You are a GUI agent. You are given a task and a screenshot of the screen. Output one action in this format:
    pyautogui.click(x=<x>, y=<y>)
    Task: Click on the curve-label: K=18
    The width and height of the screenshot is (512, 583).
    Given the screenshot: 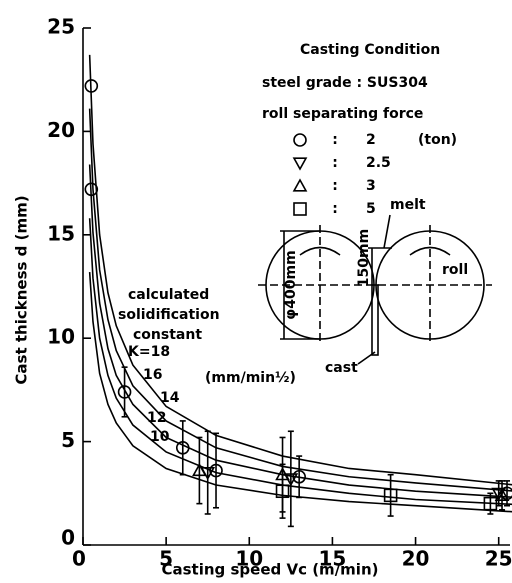 What is the action you would take?
    pyautogui.click(x=149, y=352)
    